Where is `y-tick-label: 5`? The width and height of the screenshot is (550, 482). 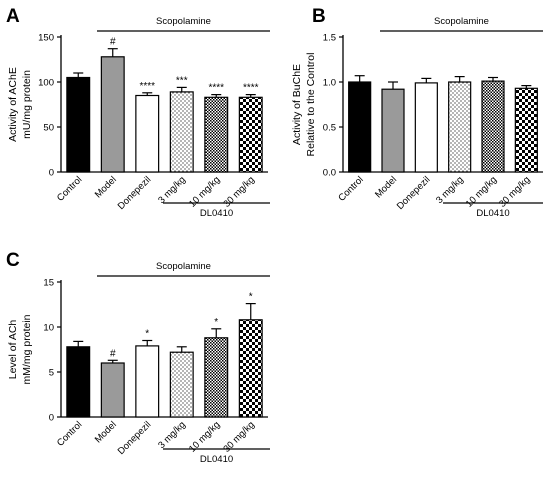 y-tick-label: 5 is located at coordinates (51, 373).